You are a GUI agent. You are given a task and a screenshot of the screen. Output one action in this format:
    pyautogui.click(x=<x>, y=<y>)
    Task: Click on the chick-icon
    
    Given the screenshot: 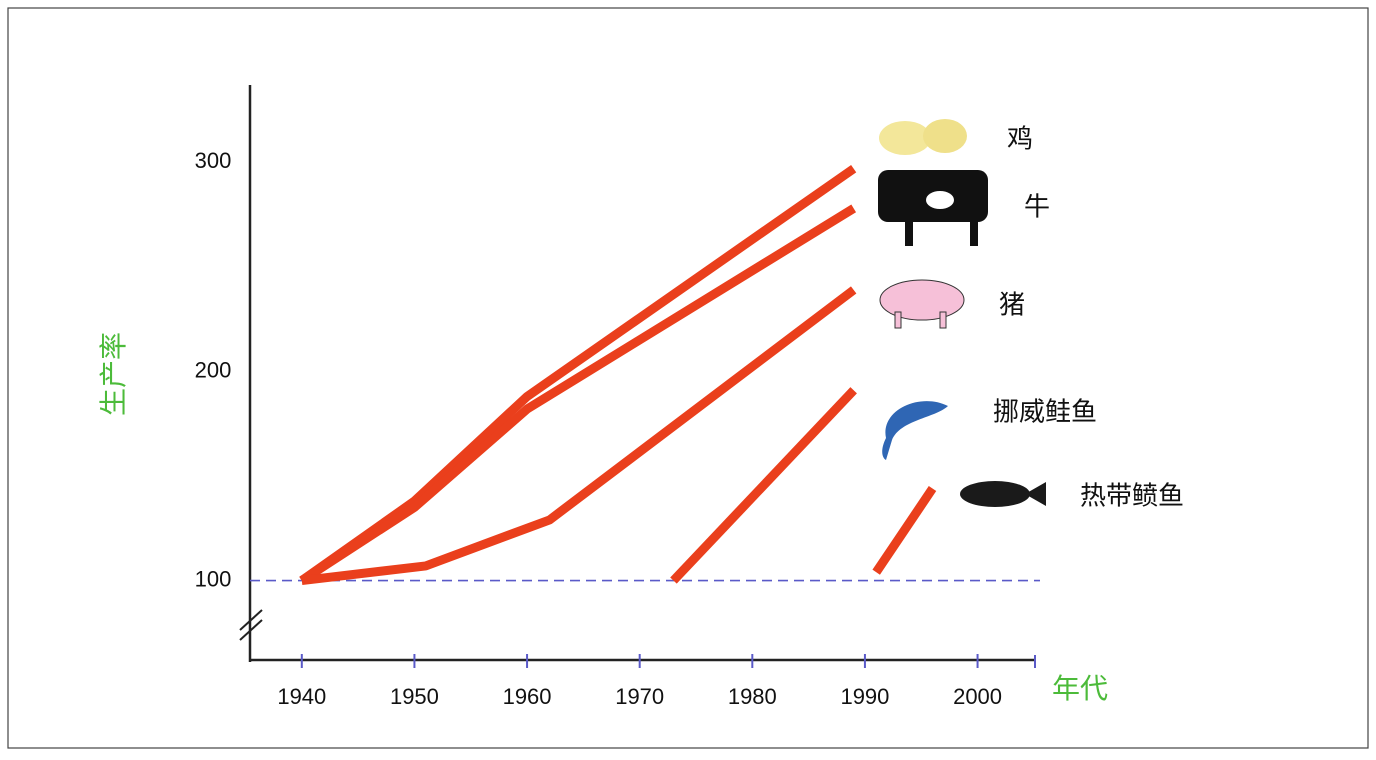 What is the action you would take?
    pyautogui.click(x=923, y=137)
    